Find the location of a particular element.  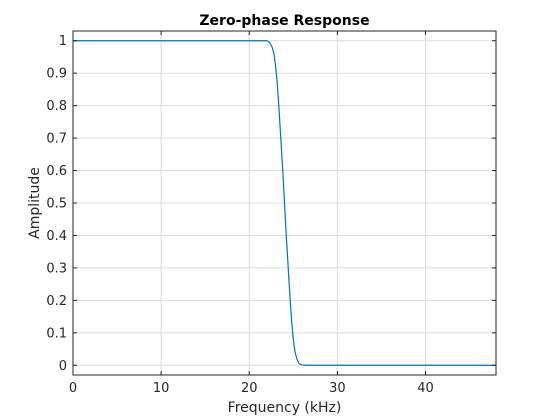

x-tick-label: 10 is located at coordinates (161, 388).